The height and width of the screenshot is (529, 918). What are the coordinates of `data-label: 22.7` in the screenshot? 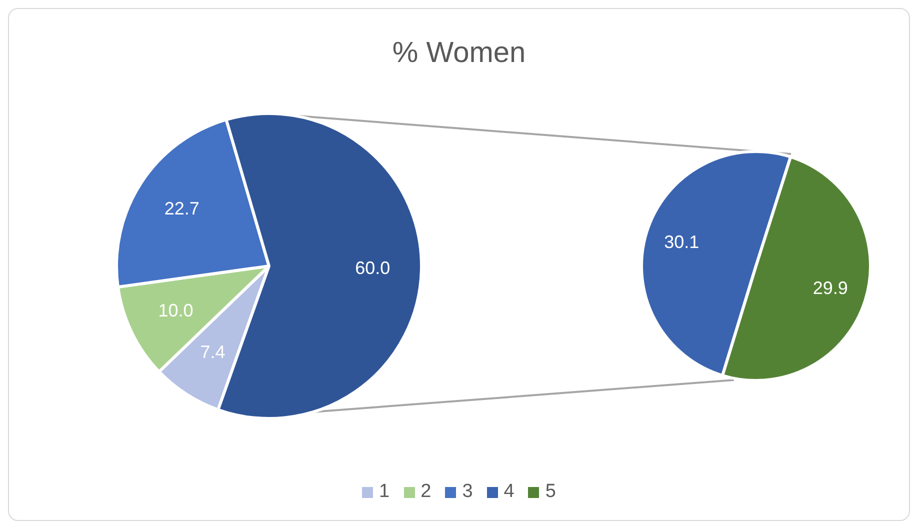 It's located at (182, 208).